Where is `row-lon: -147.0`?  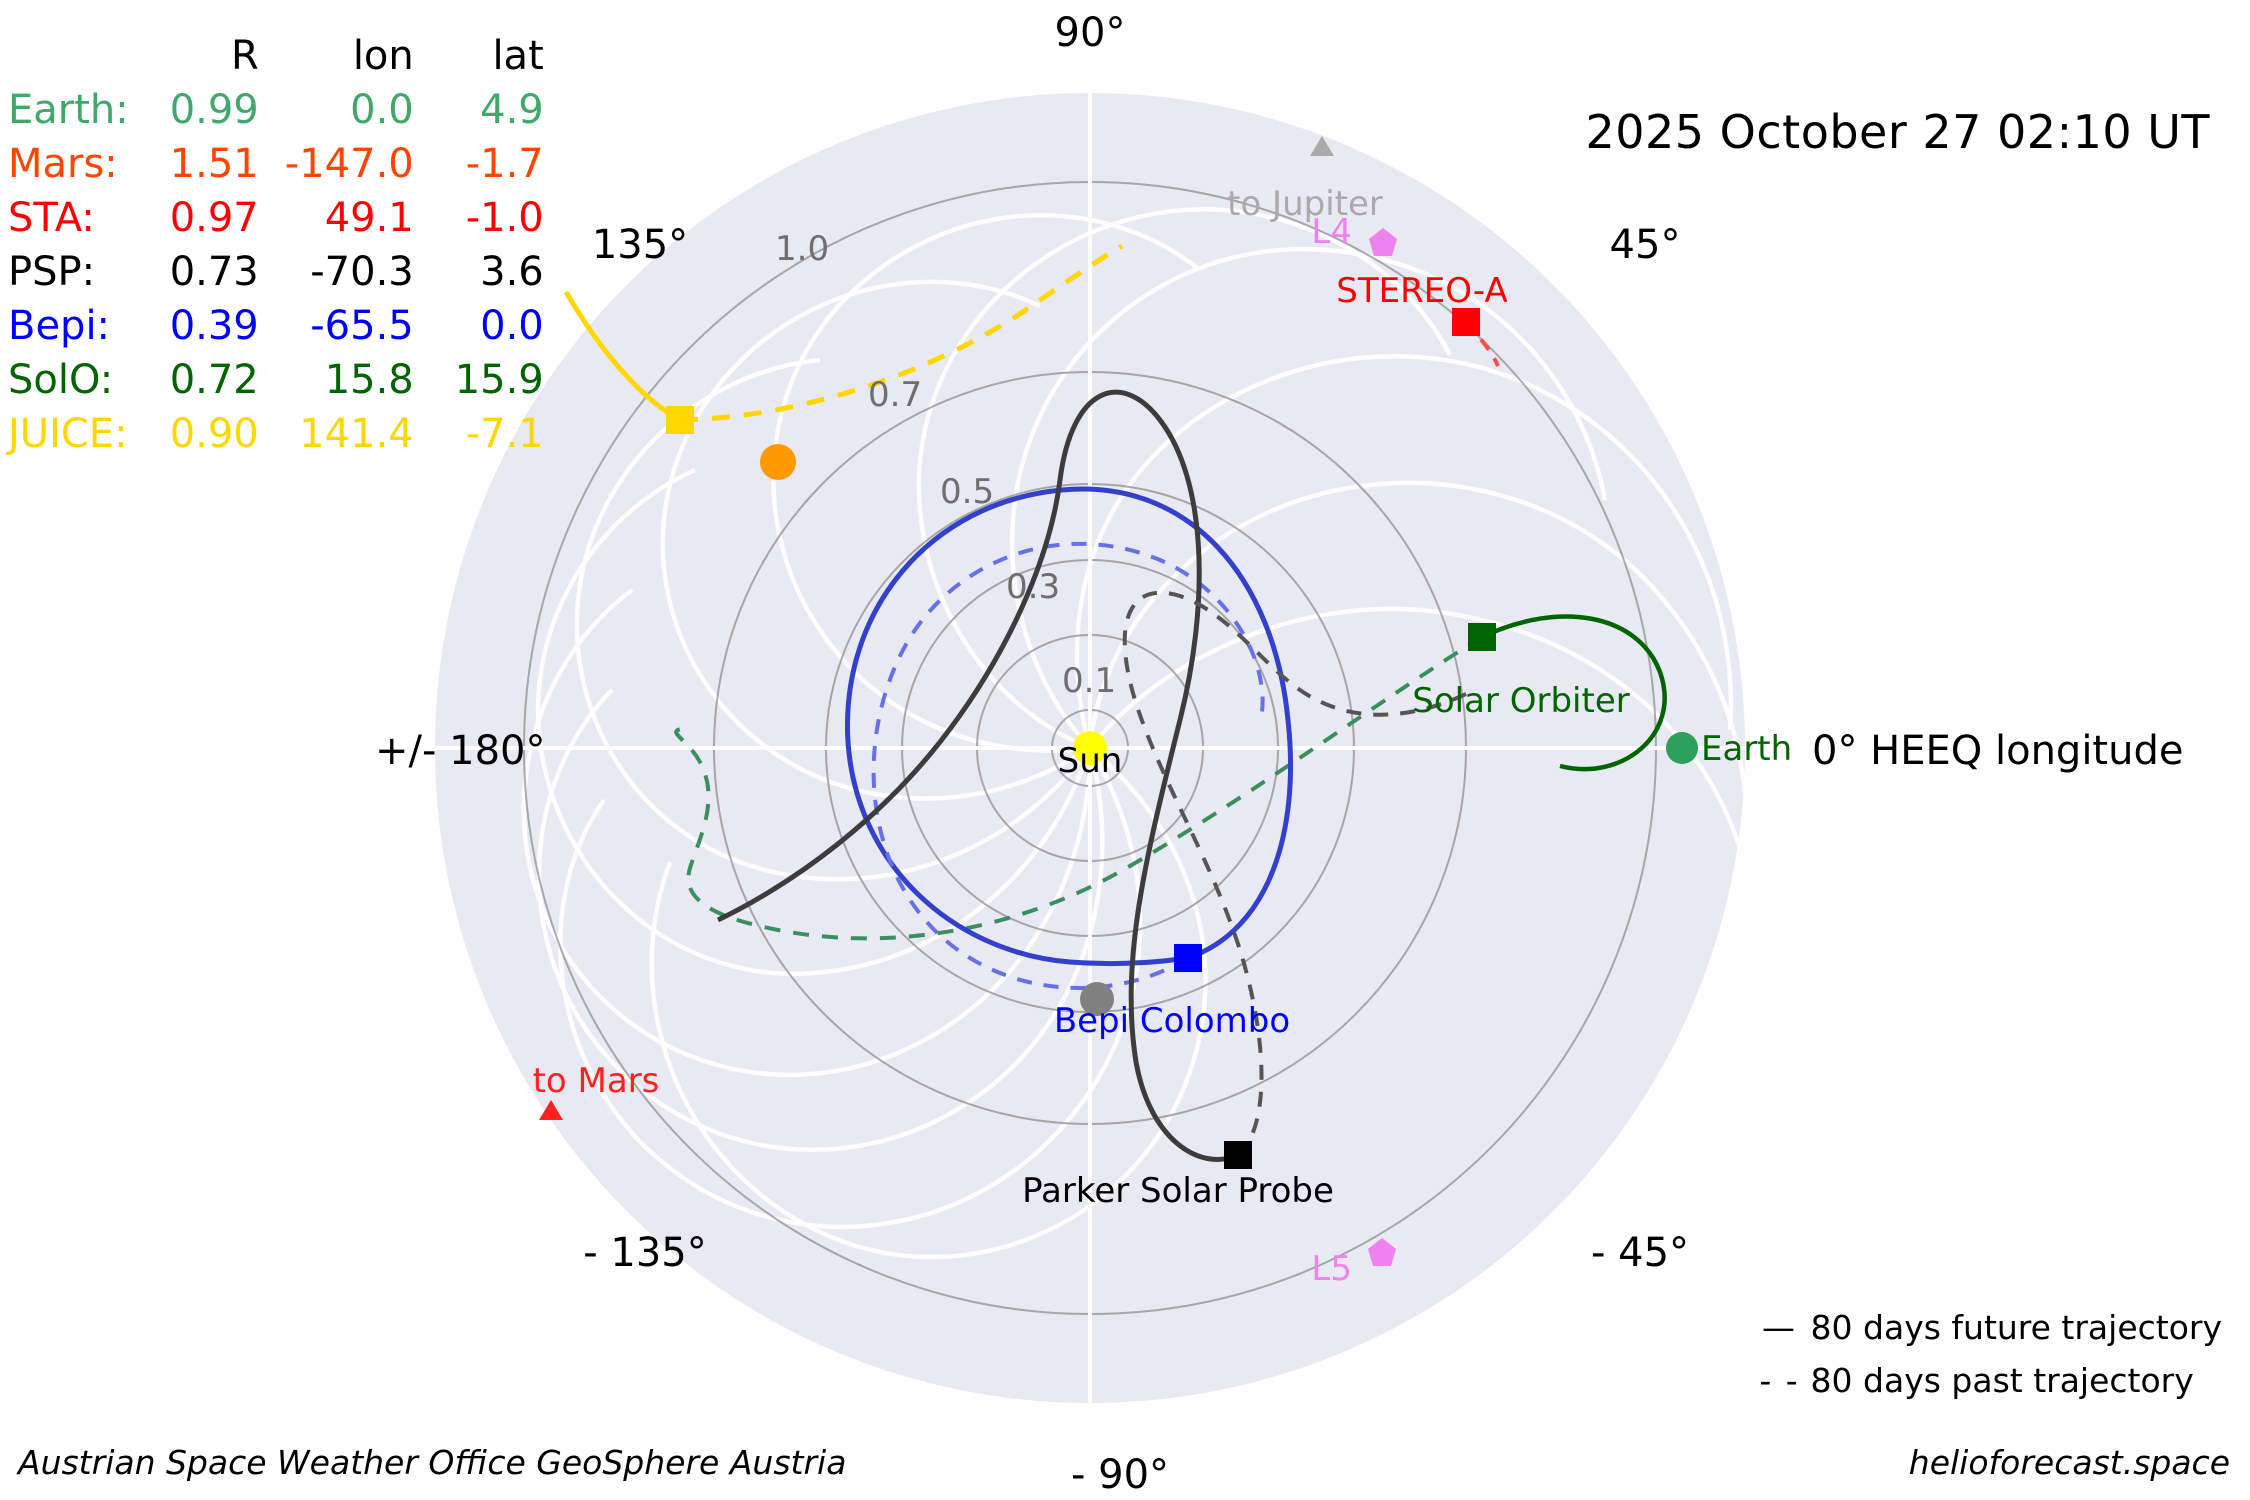
row-lon: -147.0 is located at coordinates (349, 164).